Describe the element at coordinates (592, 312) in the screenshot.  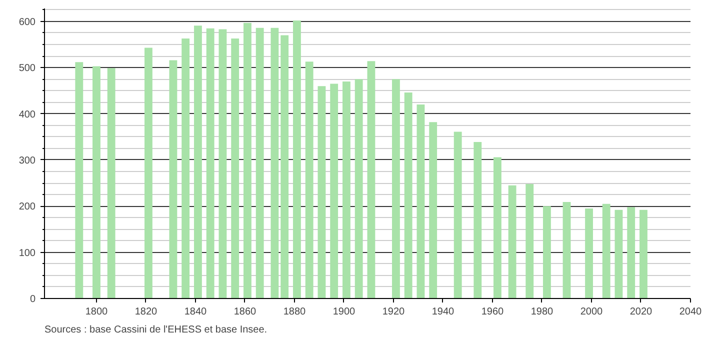
I see `x-tick-label: 2000` at that location.